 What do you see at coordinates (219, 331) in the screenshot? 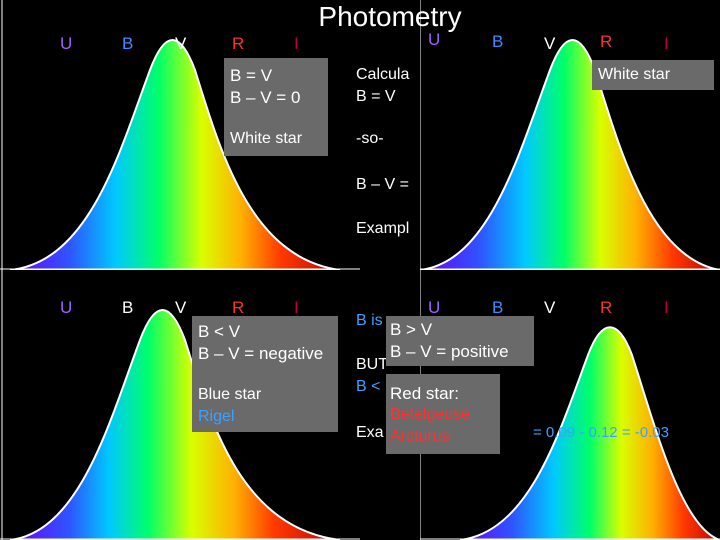
I see `blue-box-line1: B < V` at bounding box center [219, 331].